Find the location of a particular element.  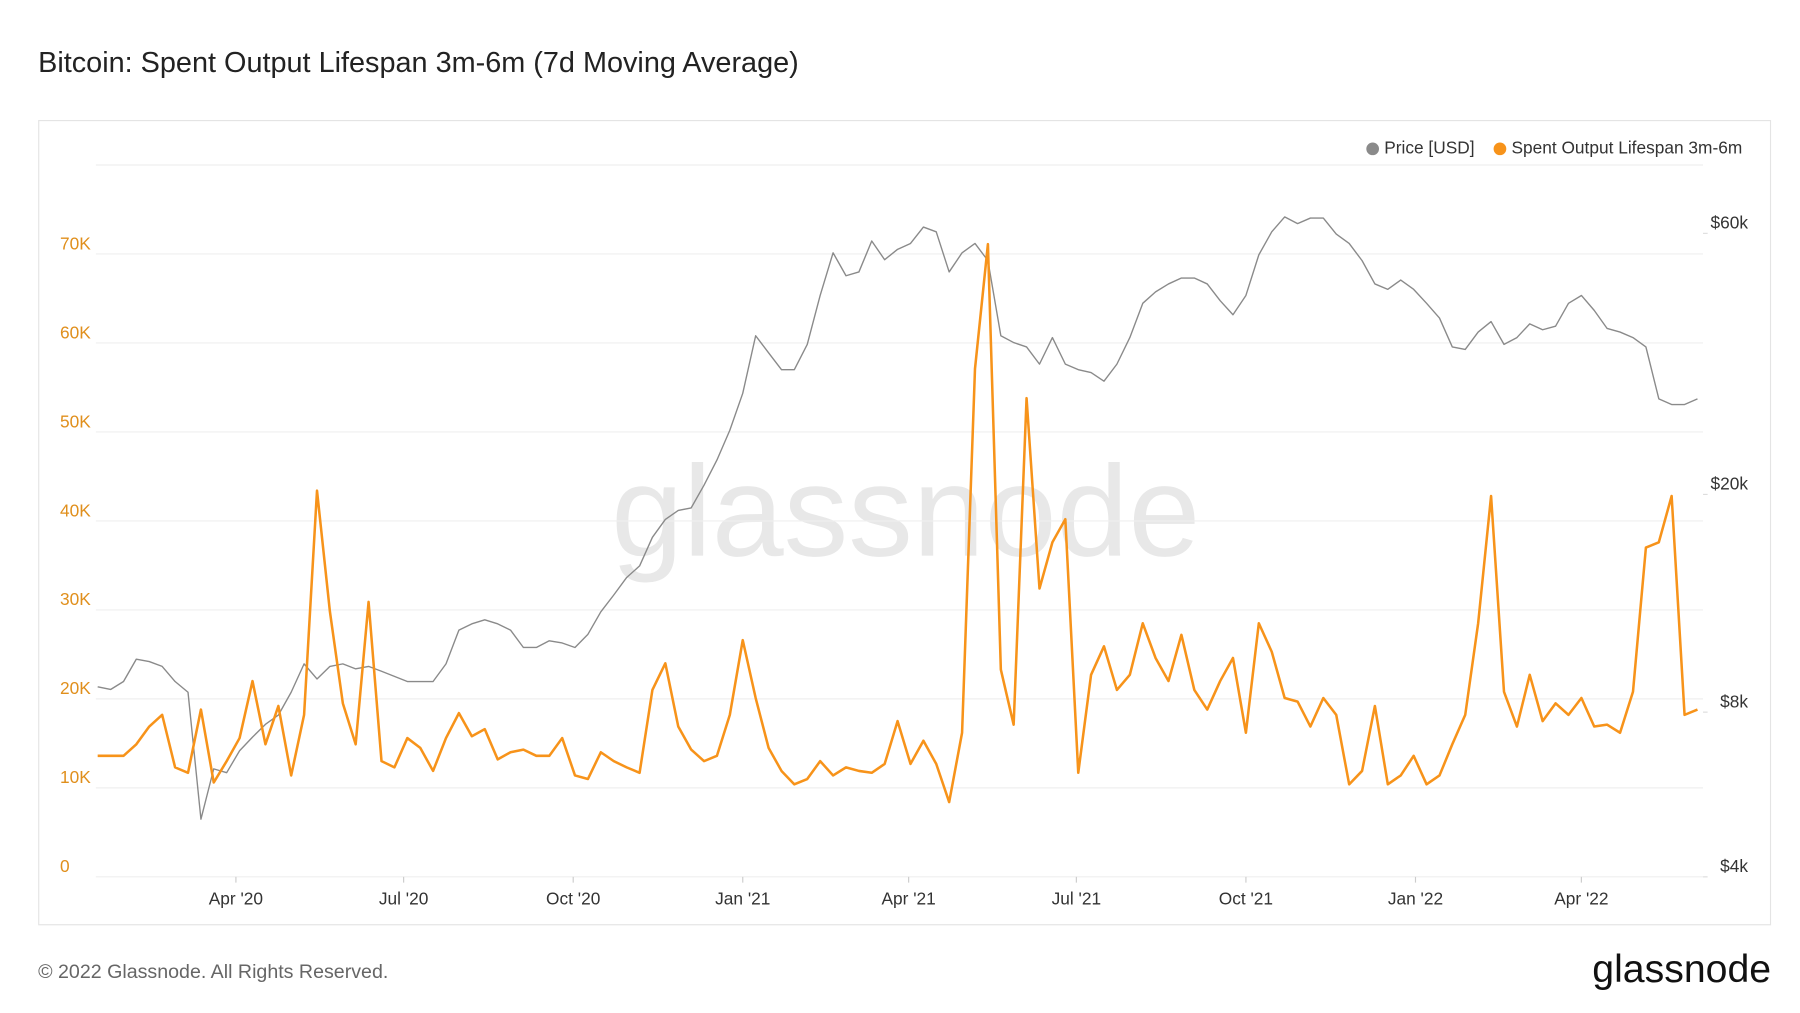

y2-tick-label: $60k is located at coordinates (1729, 223).